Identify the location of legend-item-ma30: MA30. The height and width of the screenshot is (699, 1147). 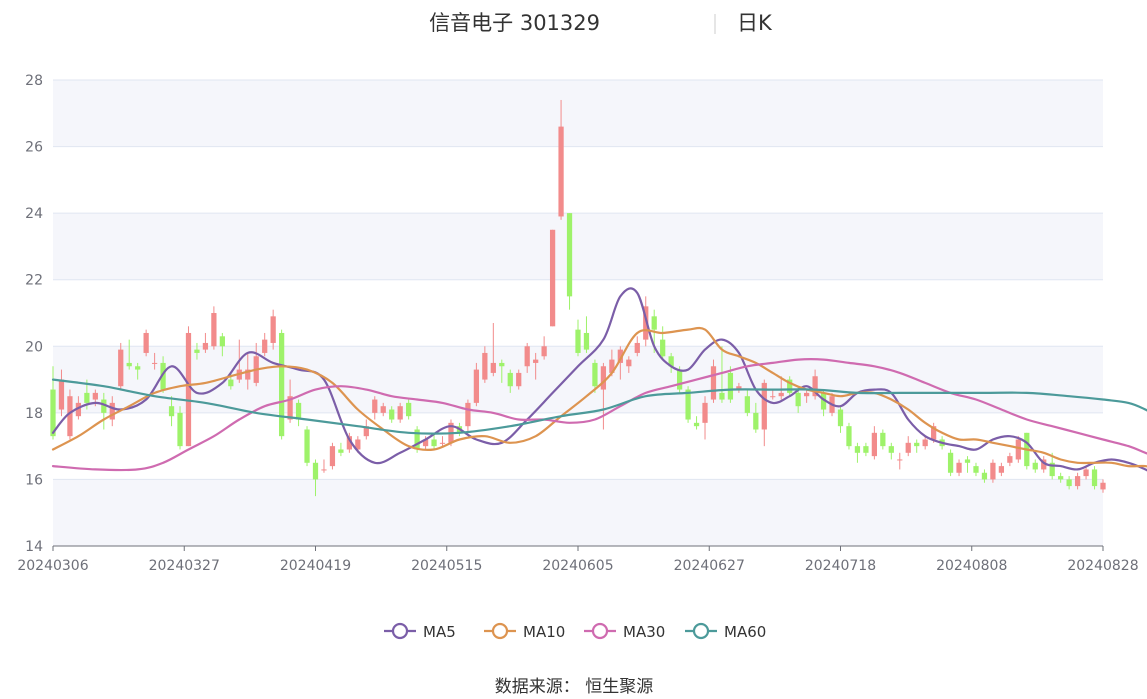
(624, 631).